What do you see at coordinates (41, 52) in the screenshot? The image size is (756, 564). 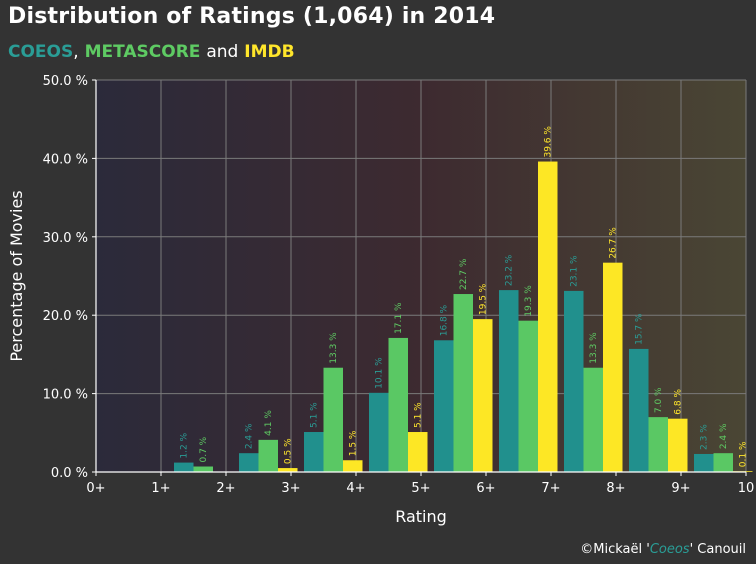 I see `subtitle-coeos: COEOS` at bounding box center [41, 52].